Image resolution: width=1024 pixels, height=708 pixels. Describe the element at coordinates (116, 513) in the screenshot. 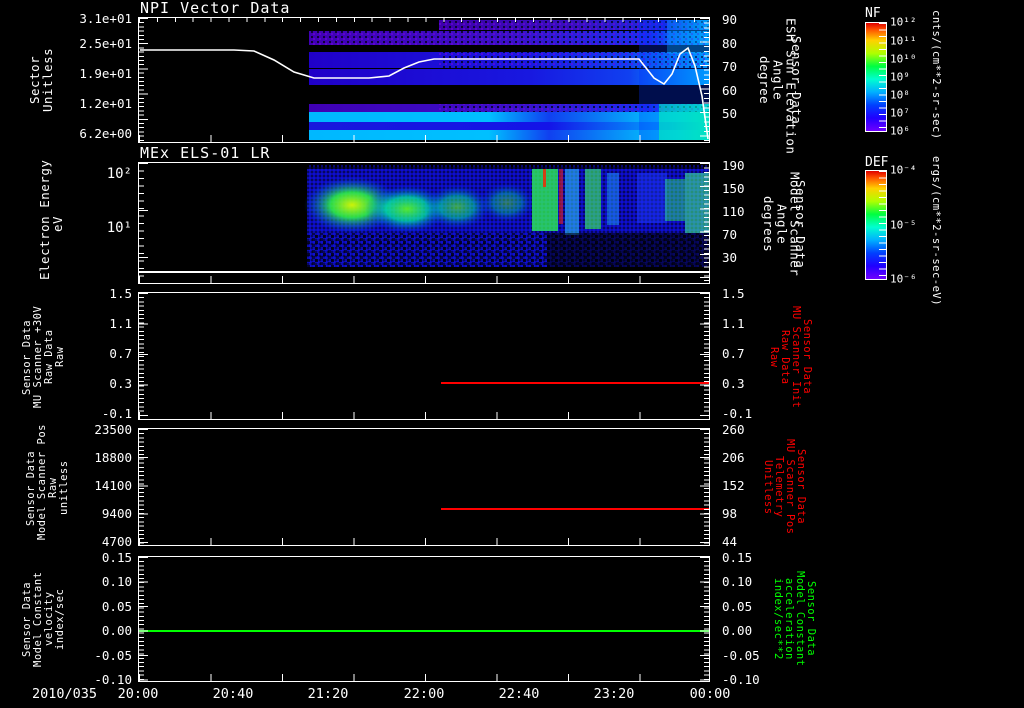

I see `ytick: 9400` at that location.